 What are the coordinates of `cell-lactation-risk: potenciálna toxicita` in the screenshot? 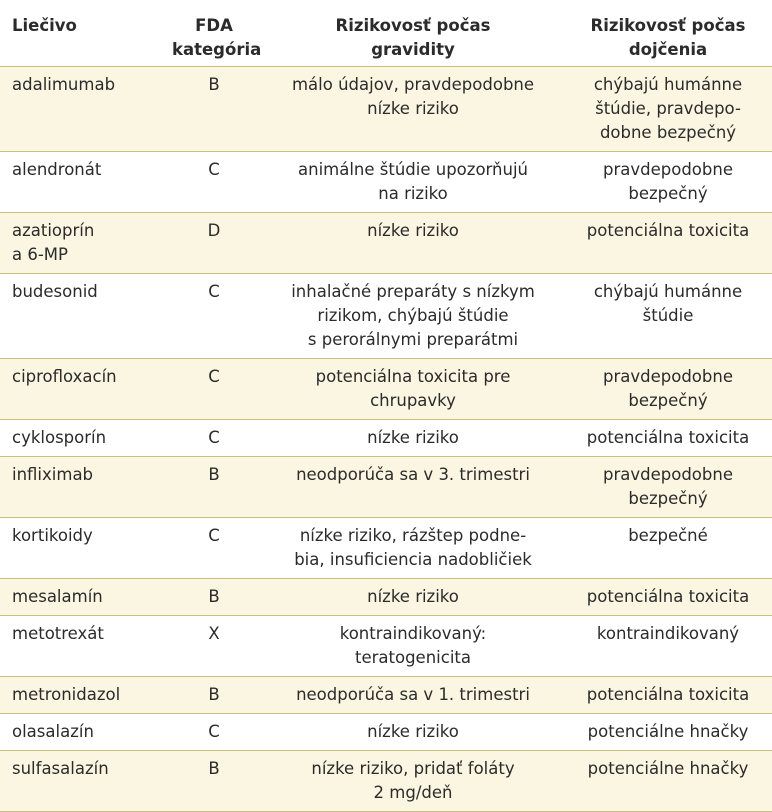 It's located at (668, 597).